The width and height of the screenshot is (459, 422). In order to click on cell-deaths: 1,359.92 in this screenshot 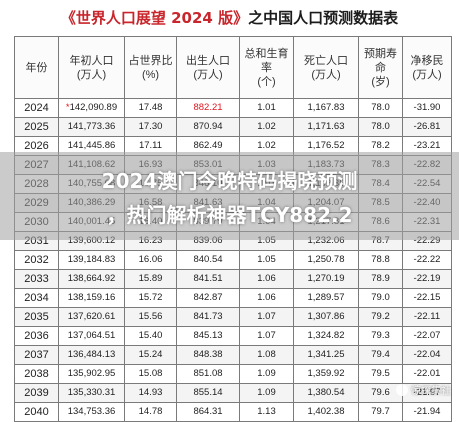, I will do `click(326, 374)`.